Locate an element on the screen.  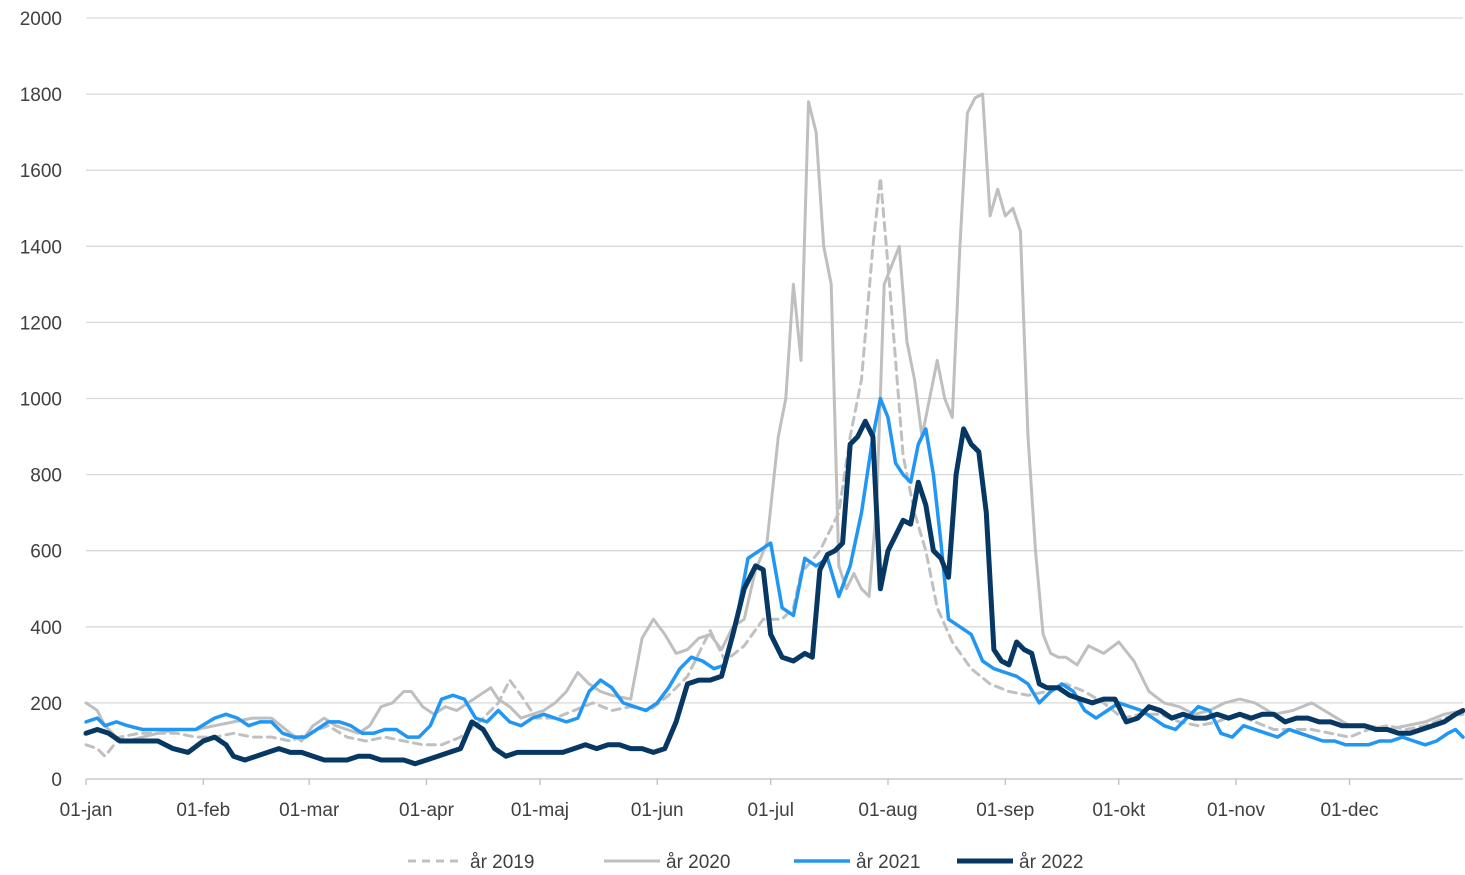
x-tick-label: 01-mar is located at coordinates (309, 810).